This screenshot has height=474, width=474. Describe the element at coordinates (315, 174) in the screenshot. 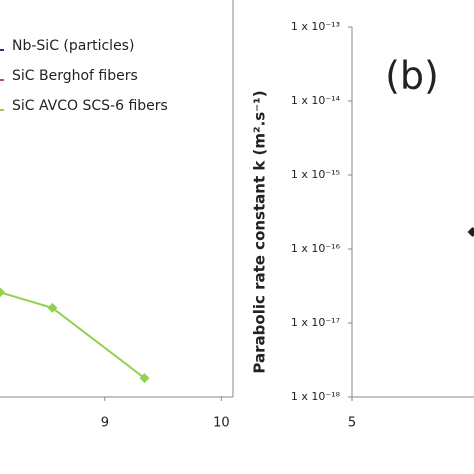

I see `y-tick-label: 1 x 10⁻¹⁵` at that location.